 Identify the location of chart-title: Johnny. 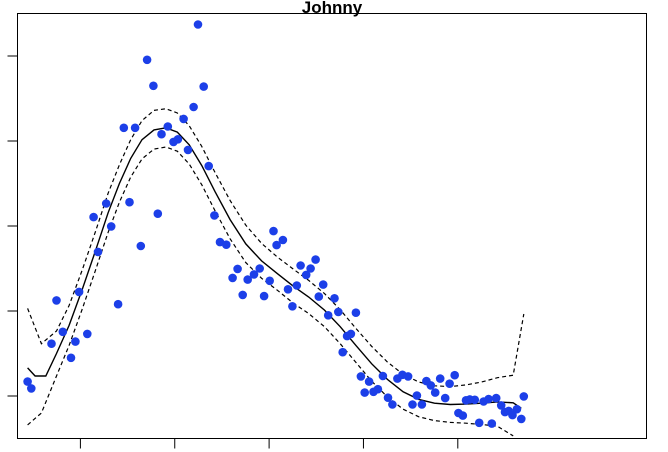
(332, 8).